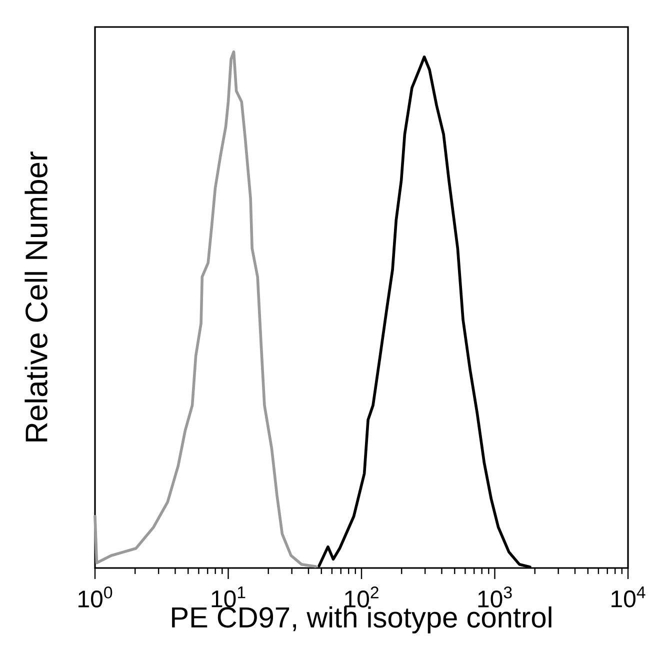 This screenshot has height=650, width=650. What do you see at coordinates (229, 597) in the screenshot?
I see `x-tick-label: 10$^{1}$` at bounding box center [229, 597].